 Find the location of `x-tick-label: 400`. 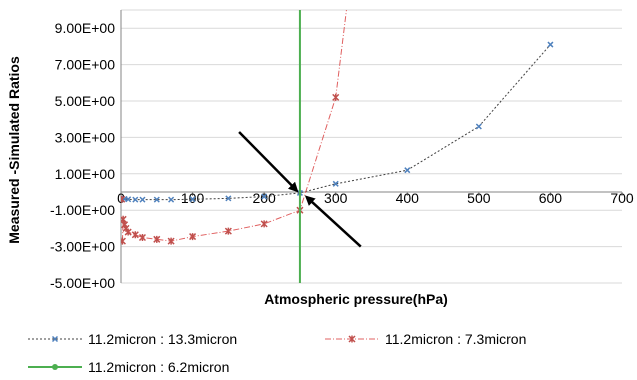

x-tick-label: 400 is located at coordinates (408, 198).